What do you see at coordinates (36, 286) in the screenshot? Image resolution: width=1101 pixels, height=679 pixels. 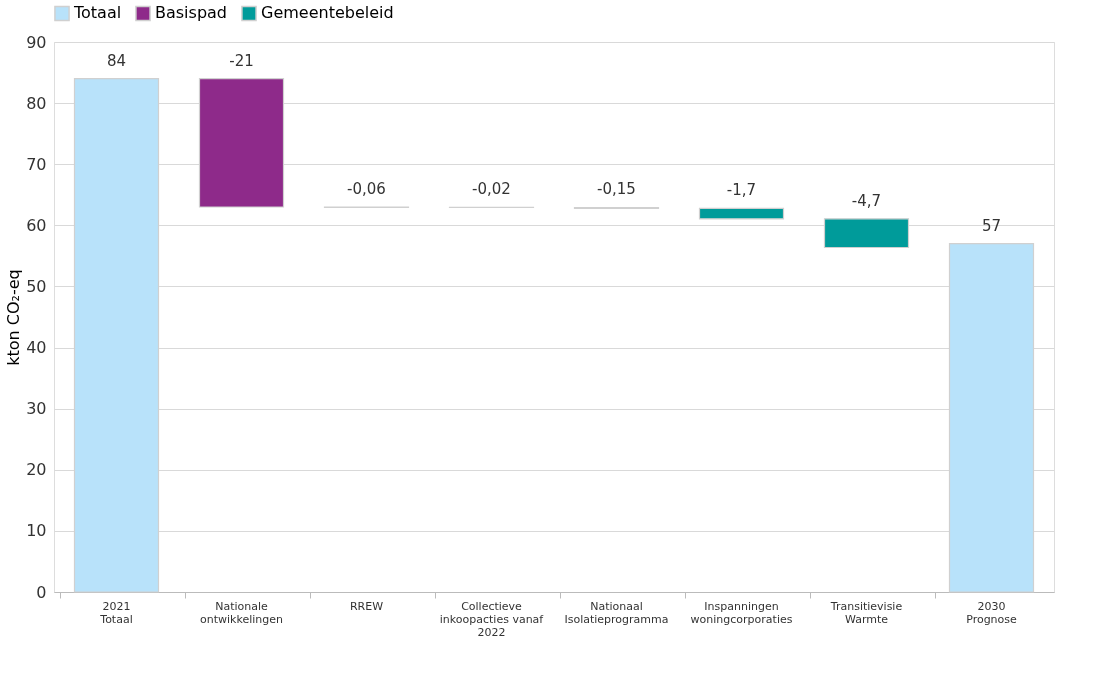 I see `y-tick-label: 50` at bounding box center [36, 286].